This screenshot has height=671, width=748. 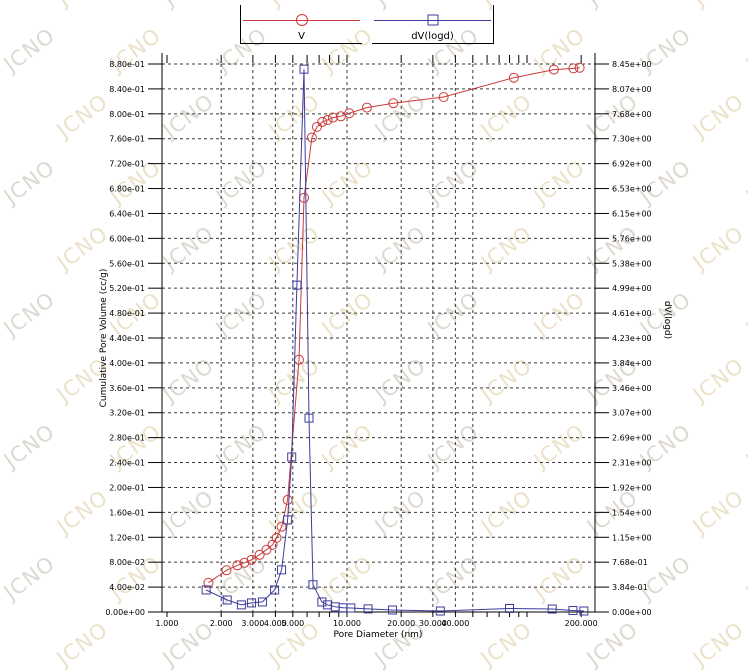 What do you see at coordinates (127, 263) in the screenshot?
I see `y-left-tick-label: 5.60e-01` at bounding box center [127, 263].